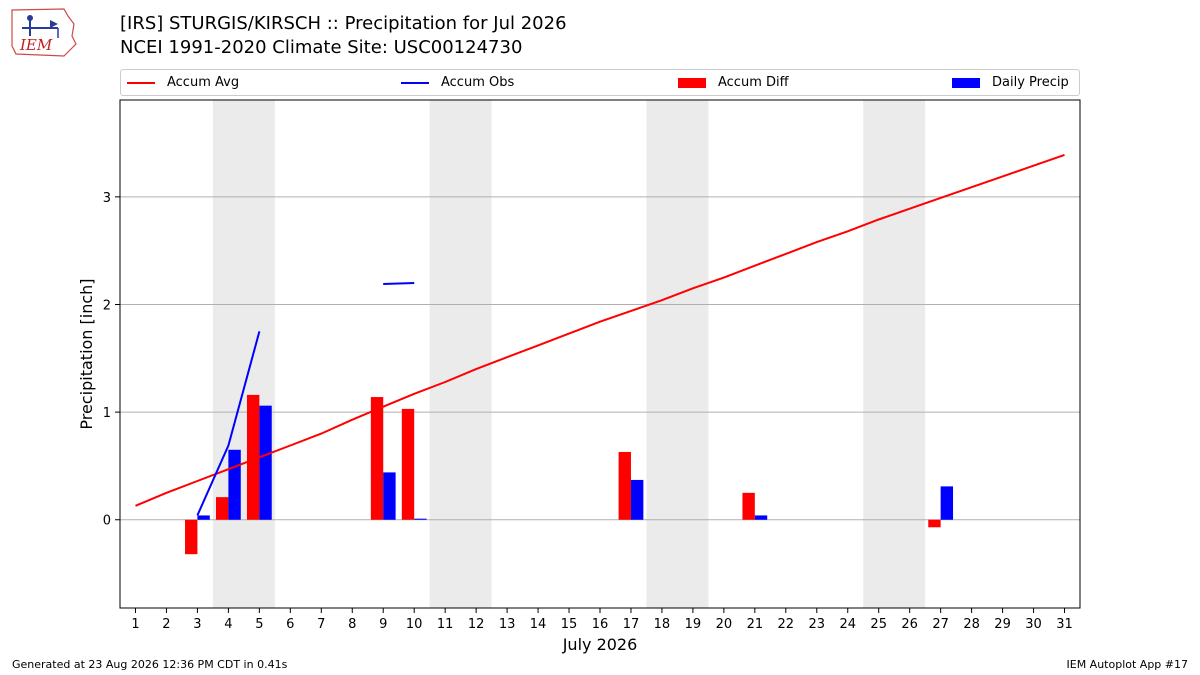  I want to click on x-tick-label: 2, so click(166, 624).